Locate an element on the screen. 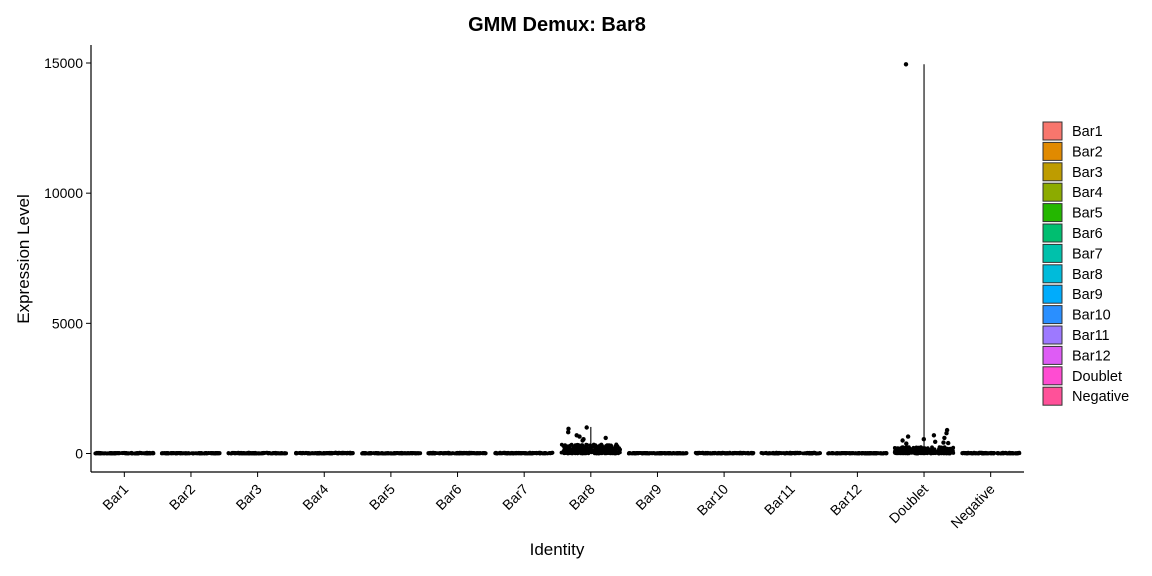 The image size is (1152, 576). legend-label-Bar3: Bar3 is located at coordinates (1087, 173).